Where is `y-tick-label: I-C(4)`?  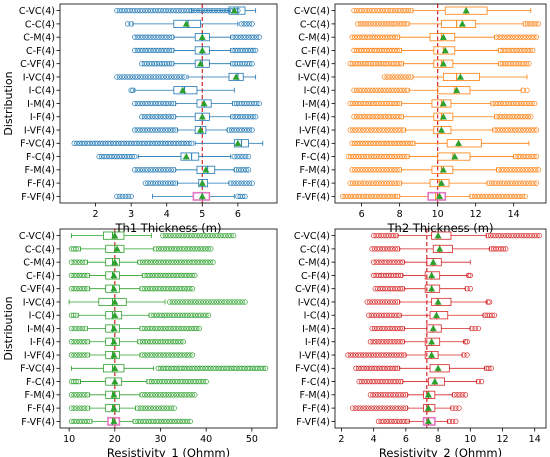
y-tick-label: I-C(4) is located at coordinates (42, 91).